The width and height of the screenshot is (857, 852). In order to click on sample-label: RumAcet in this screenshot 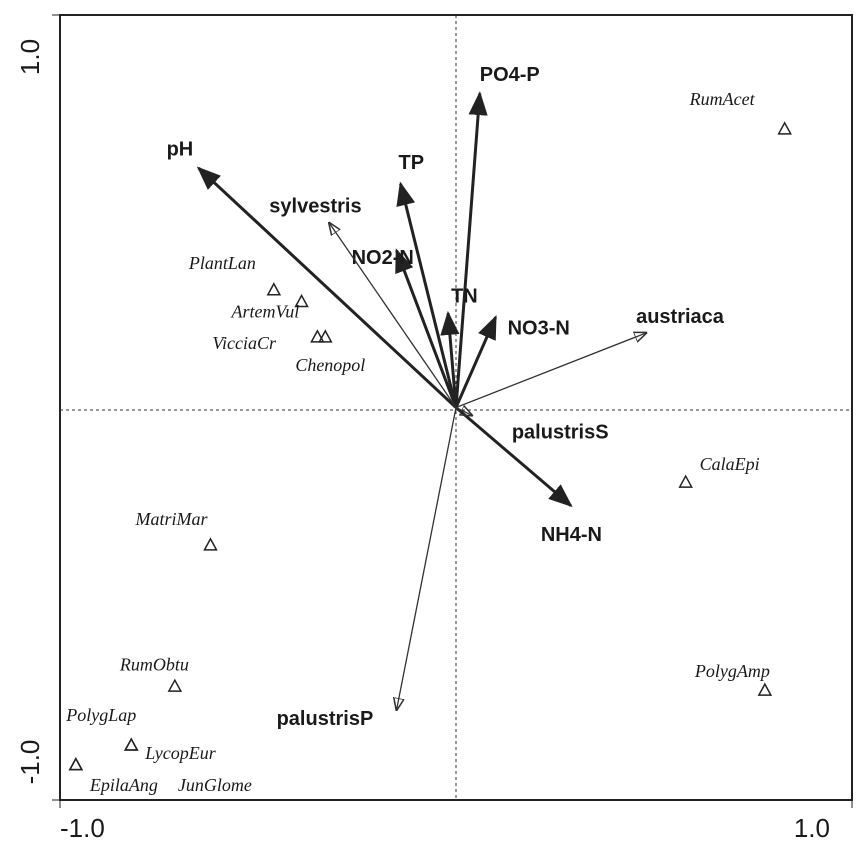, I will do `click(722, 99)`.